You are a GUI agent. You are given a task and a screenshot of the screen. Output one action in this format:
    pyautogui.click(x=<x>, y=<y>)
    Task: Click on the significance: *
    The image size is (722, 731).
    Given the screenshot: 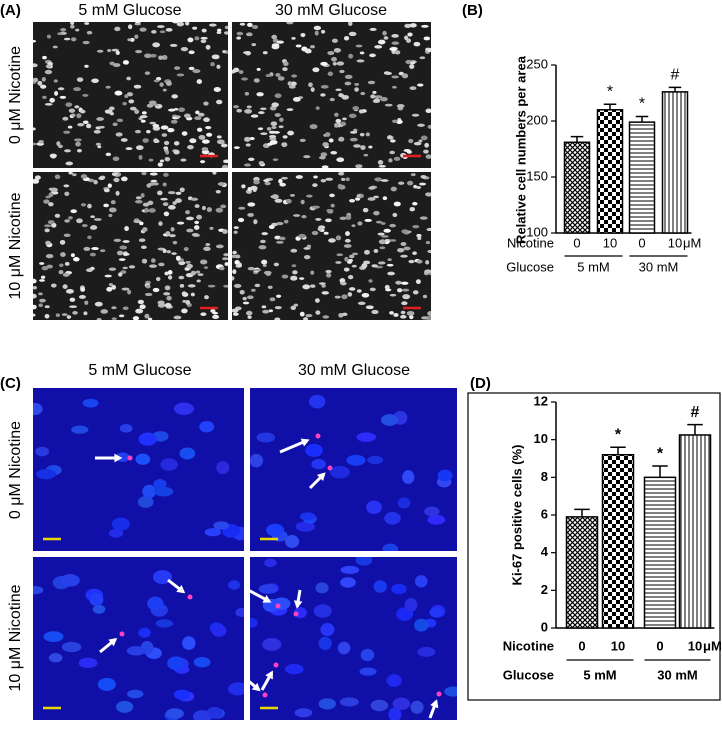 What is the action you would take?
    pyautogui.click(x=610, y=91)
    